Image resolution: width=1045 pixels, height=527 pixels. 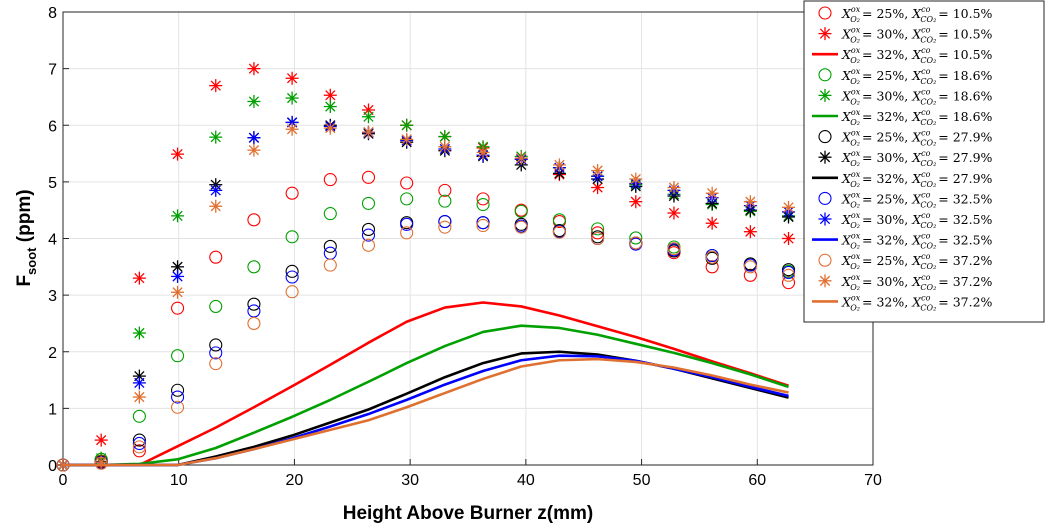 I want to click on legend-label: Xox O₂ = 30%, Xco CO₂ = 18.6%, so click(x=917, y=96).